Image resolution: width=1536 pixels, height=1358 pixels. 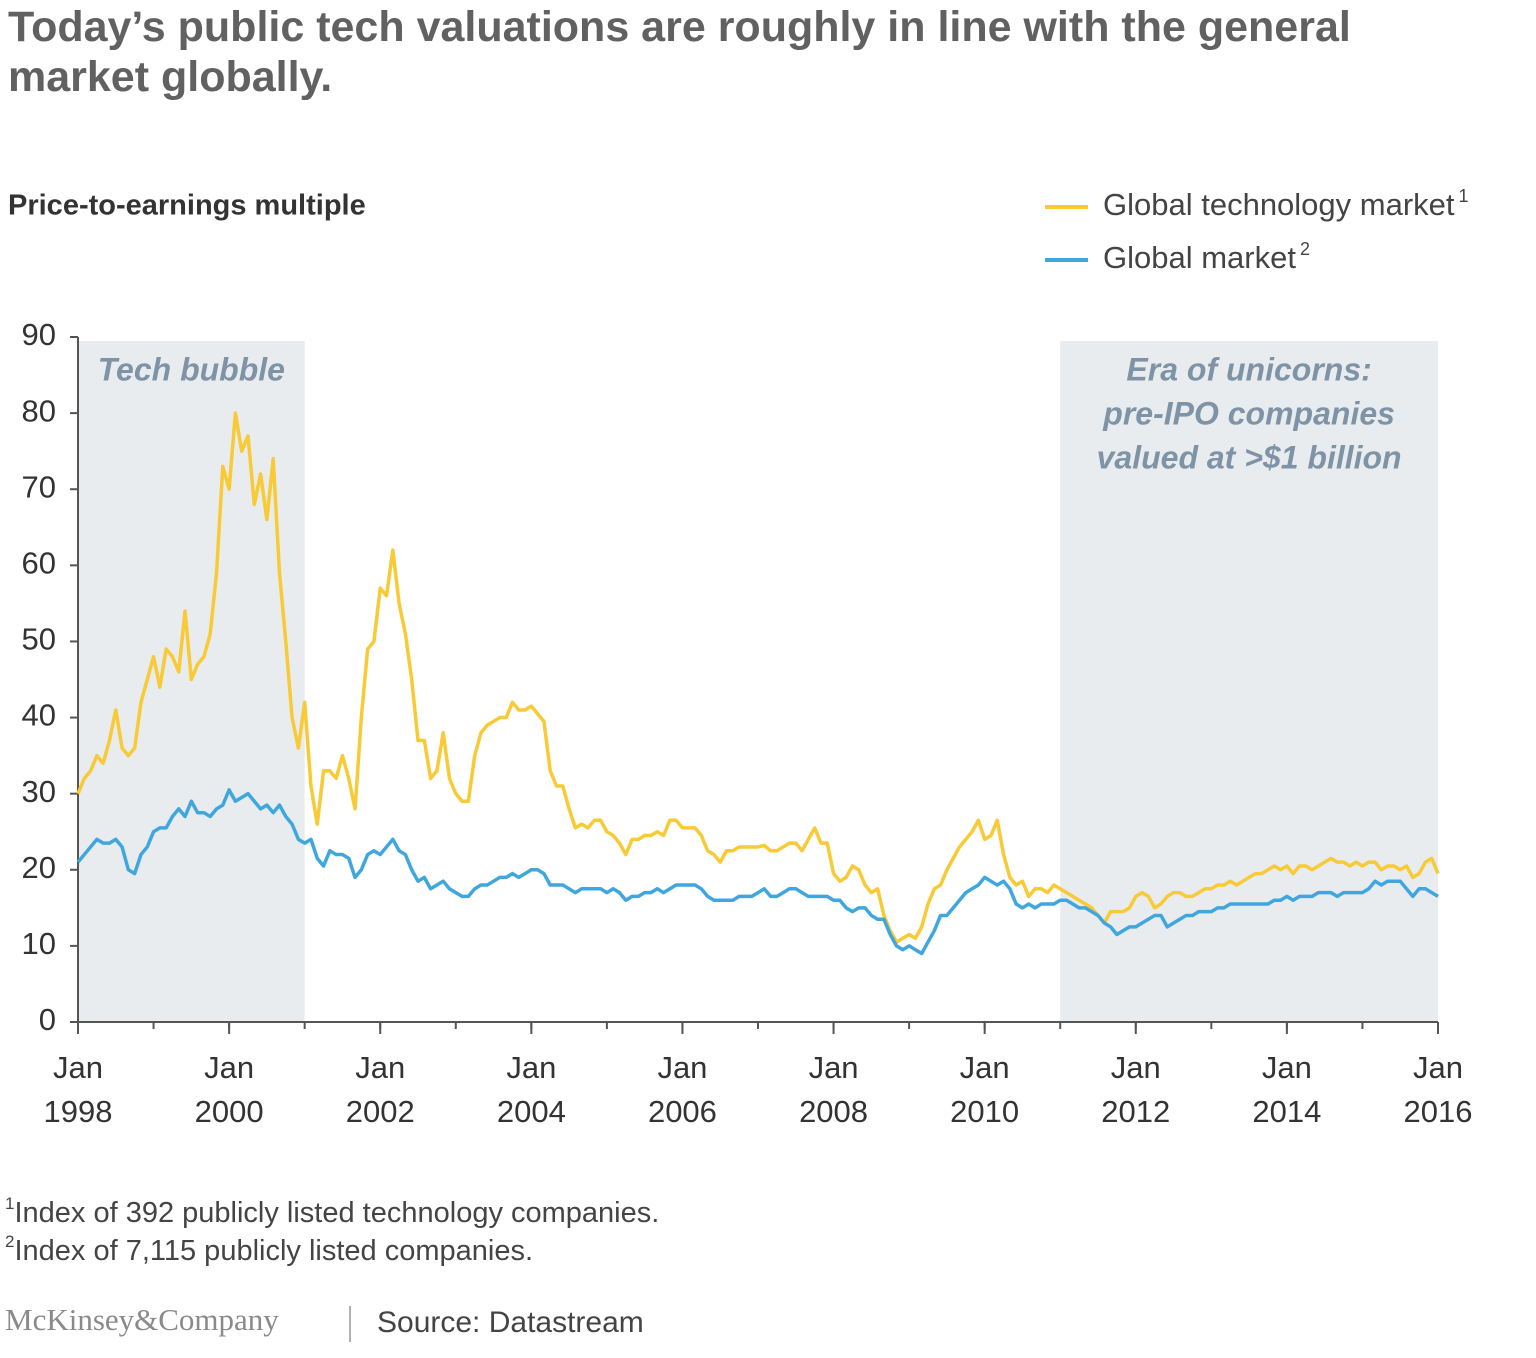 I want to click on legend-name: Global technology market, so click(x=1279, y=204).